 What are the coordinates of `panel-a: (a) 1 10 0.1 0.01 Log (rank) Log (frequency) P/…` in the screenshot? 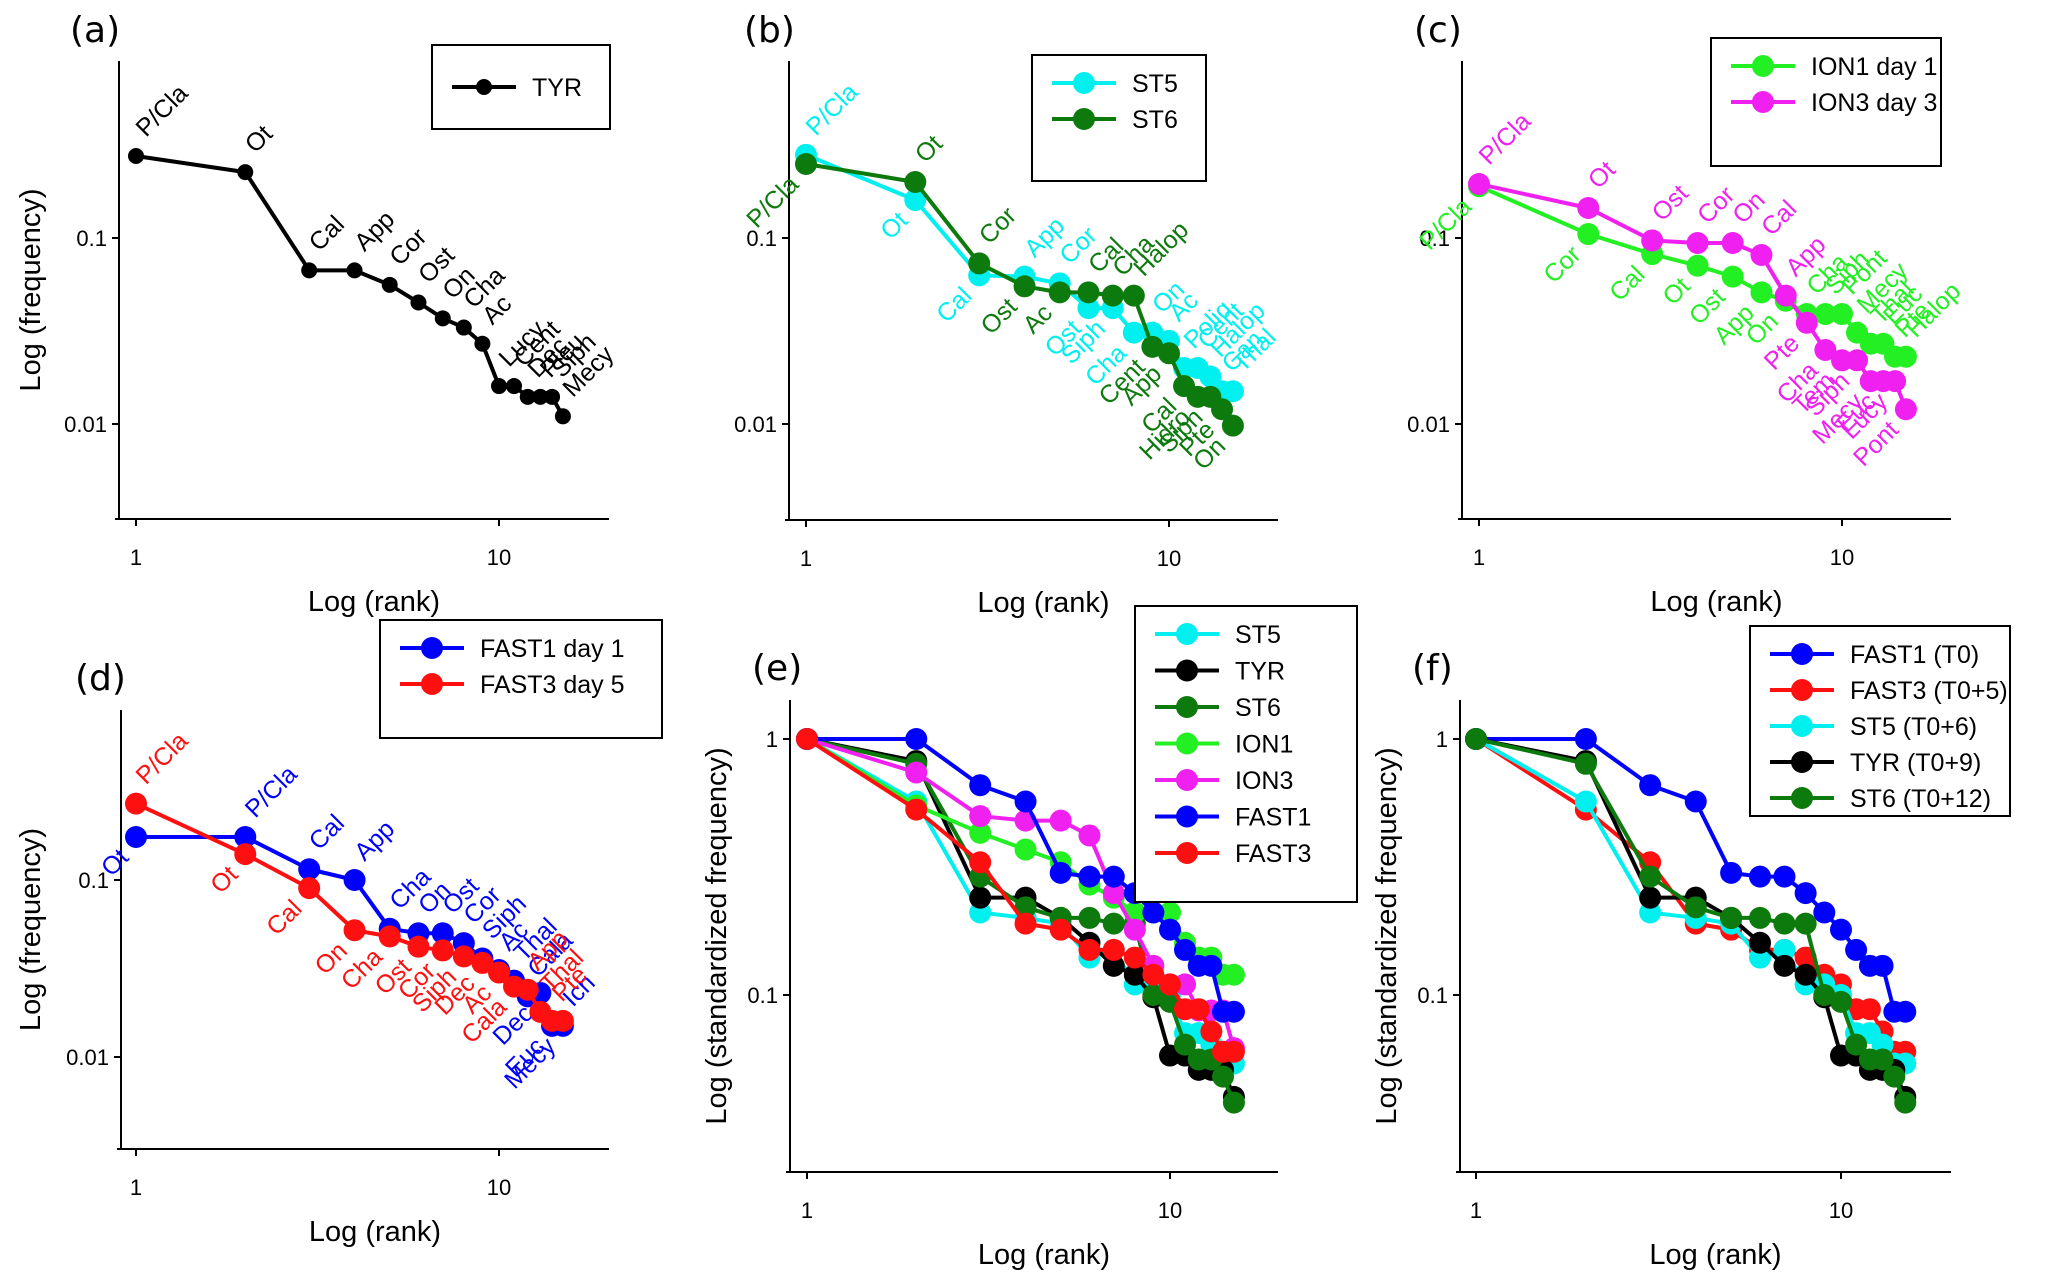 It's located at (317, 314).